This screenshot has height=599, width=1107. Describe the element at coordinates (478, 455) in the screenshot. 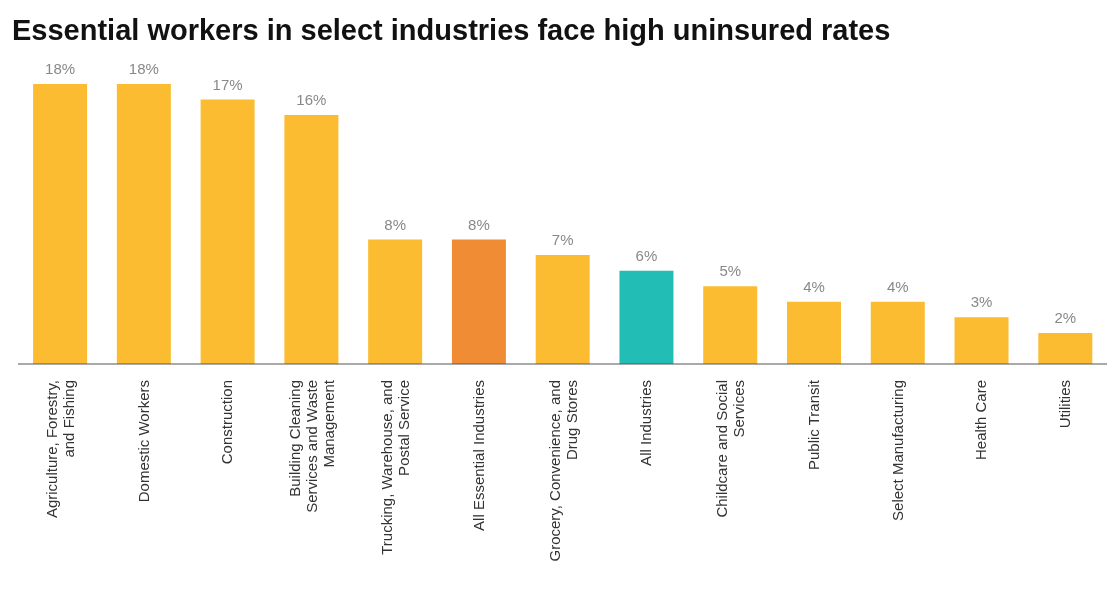

I see `x-tick-label: All Essential Industries` at that location.